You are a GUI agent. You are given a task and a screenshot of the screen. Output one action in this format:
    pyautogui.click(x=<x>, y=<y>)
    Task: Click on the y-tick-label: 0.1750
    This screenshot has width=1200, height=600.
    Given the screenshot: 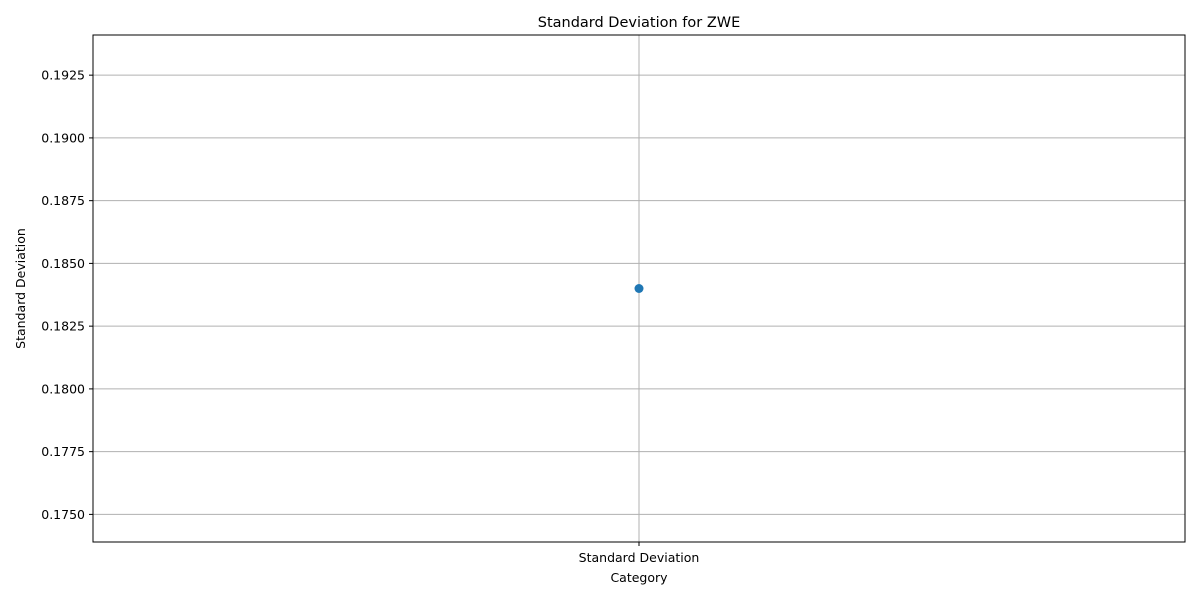 What is the action you would take?
    pyautogui.click(x=63, y=514)
    